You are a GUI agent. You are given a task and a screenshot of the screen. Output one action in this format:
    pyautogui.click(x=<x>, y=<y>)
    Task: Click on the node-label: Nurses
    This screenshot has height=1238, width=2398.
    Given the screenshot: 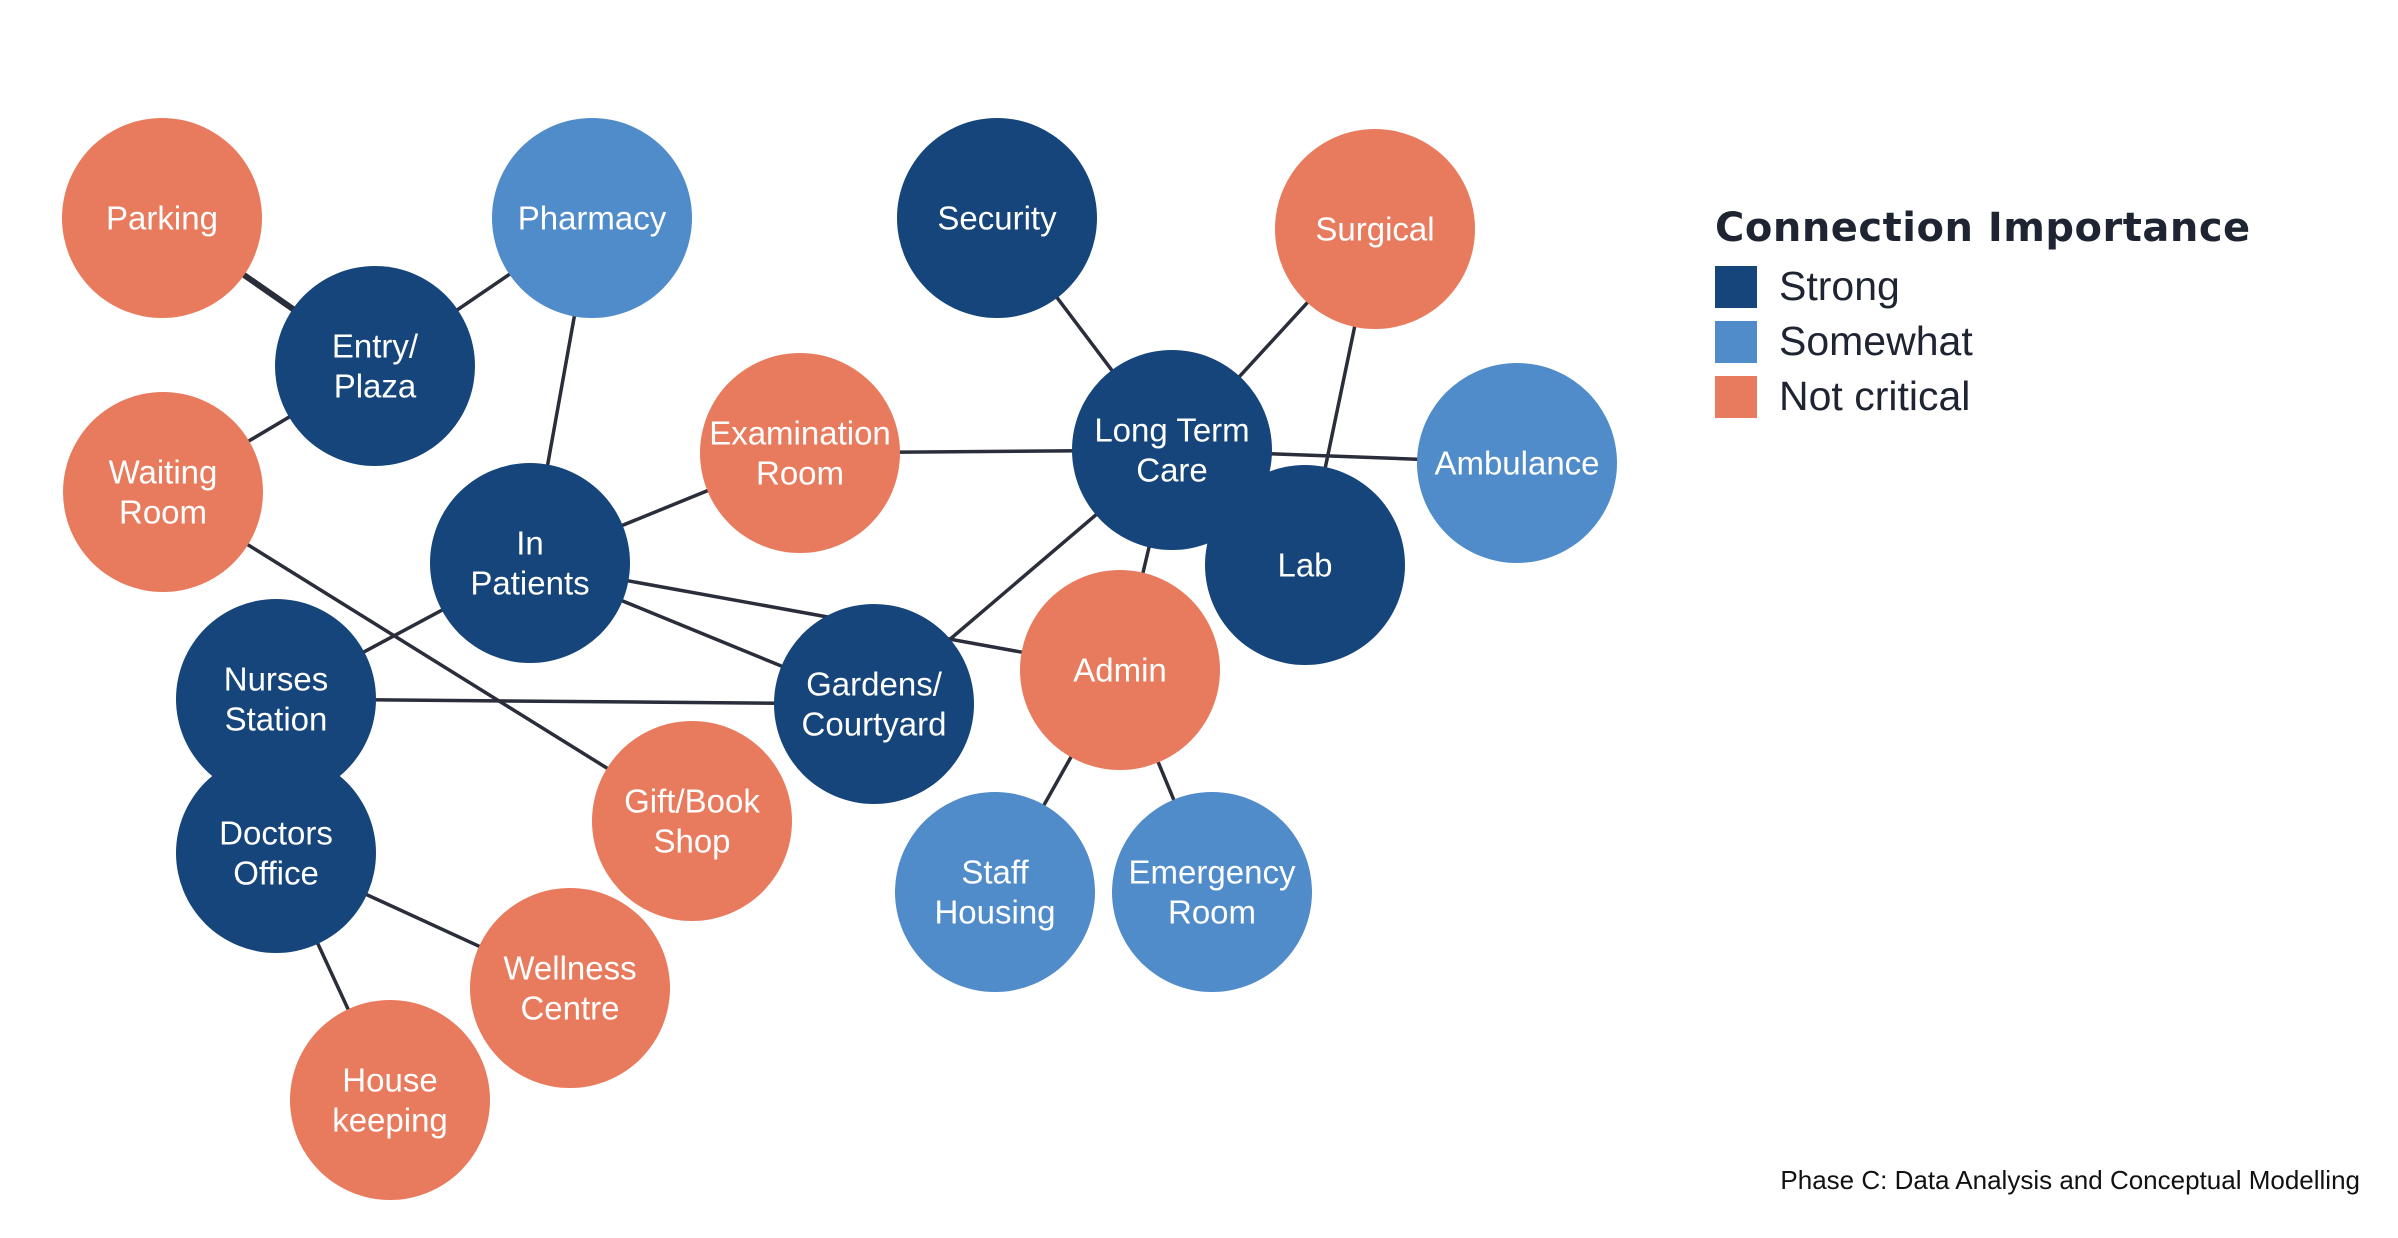 What is the action you would take?
    pyautogui.click(x=276, y=679)
    